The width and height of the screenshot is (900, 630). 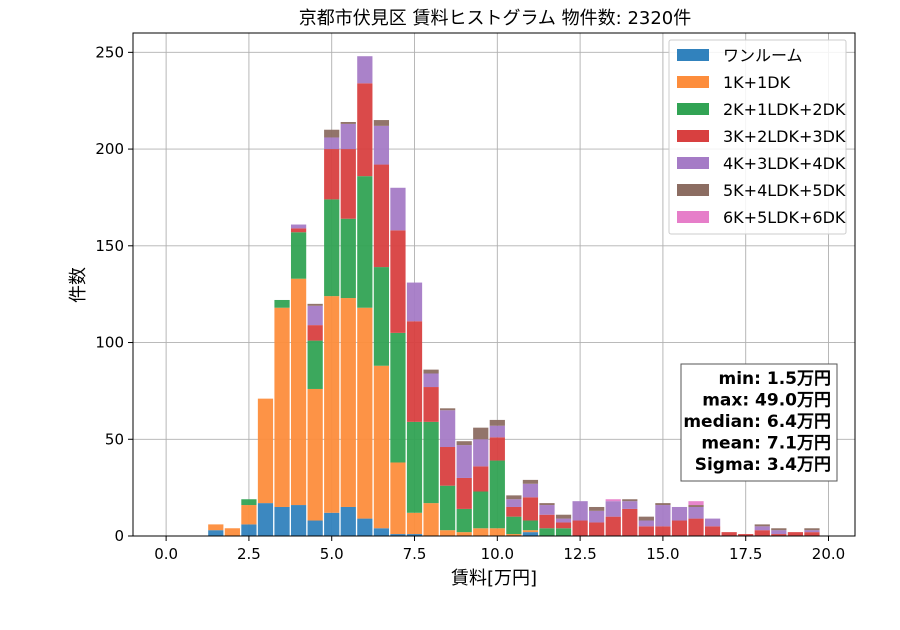 I want to click on legend-entry: 3K+2LDK+3DK, so click(x=784, y=136).